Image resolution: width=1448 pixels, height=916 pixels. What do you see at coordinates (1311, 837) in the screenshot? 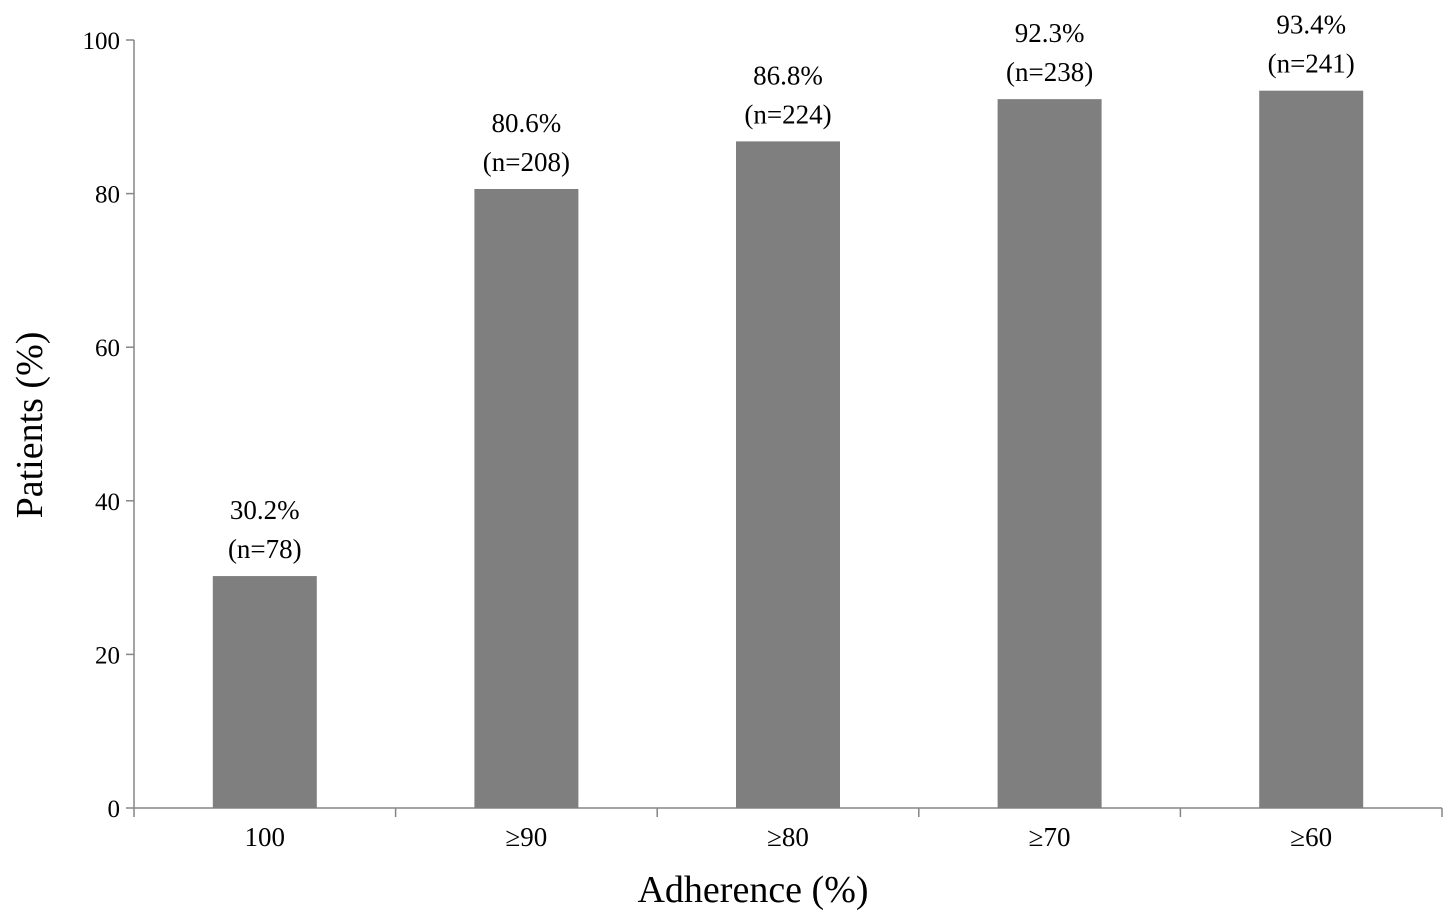
I see `x-tick-label: ≥60` at bounding box center [1311, 837].